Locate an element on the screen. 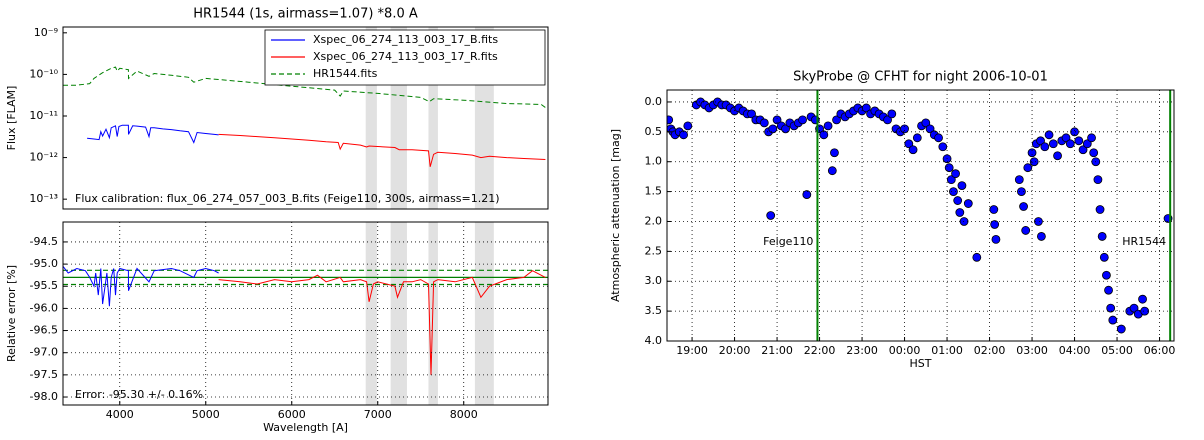 The image size is (1204, 440). x-tick-label: 23:00 is located at coordinates (862, 350).